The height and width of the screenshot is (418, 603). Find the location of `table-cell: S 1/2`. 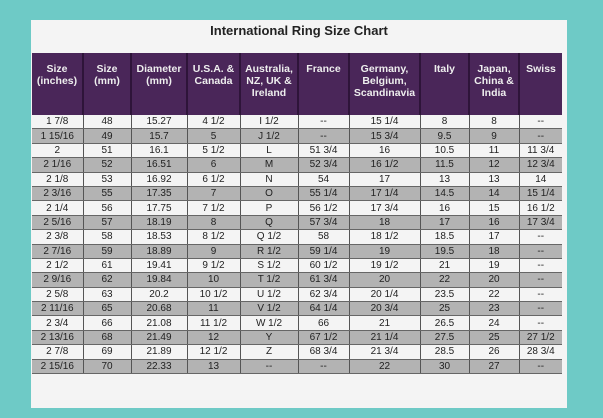

table-cell: S 1/2 is located at coordinates (269, 266).